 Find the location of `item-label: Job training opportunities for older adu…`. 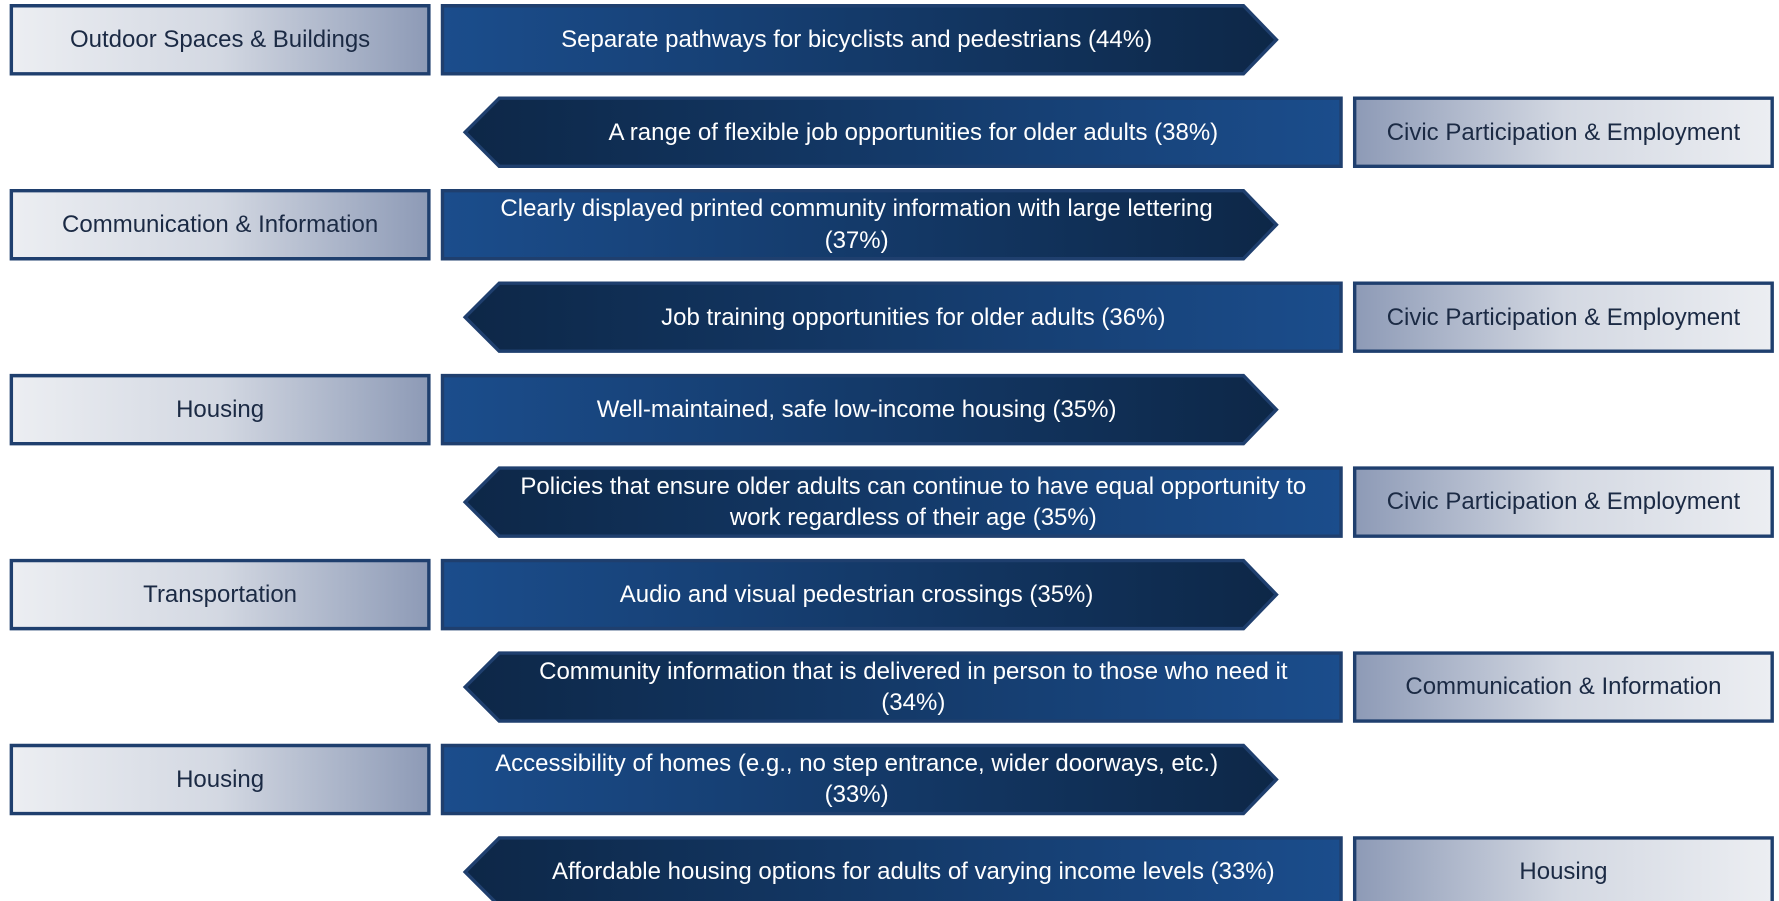

item-label: Job training opportunities for older adu… is located at coordinates (913, 317).